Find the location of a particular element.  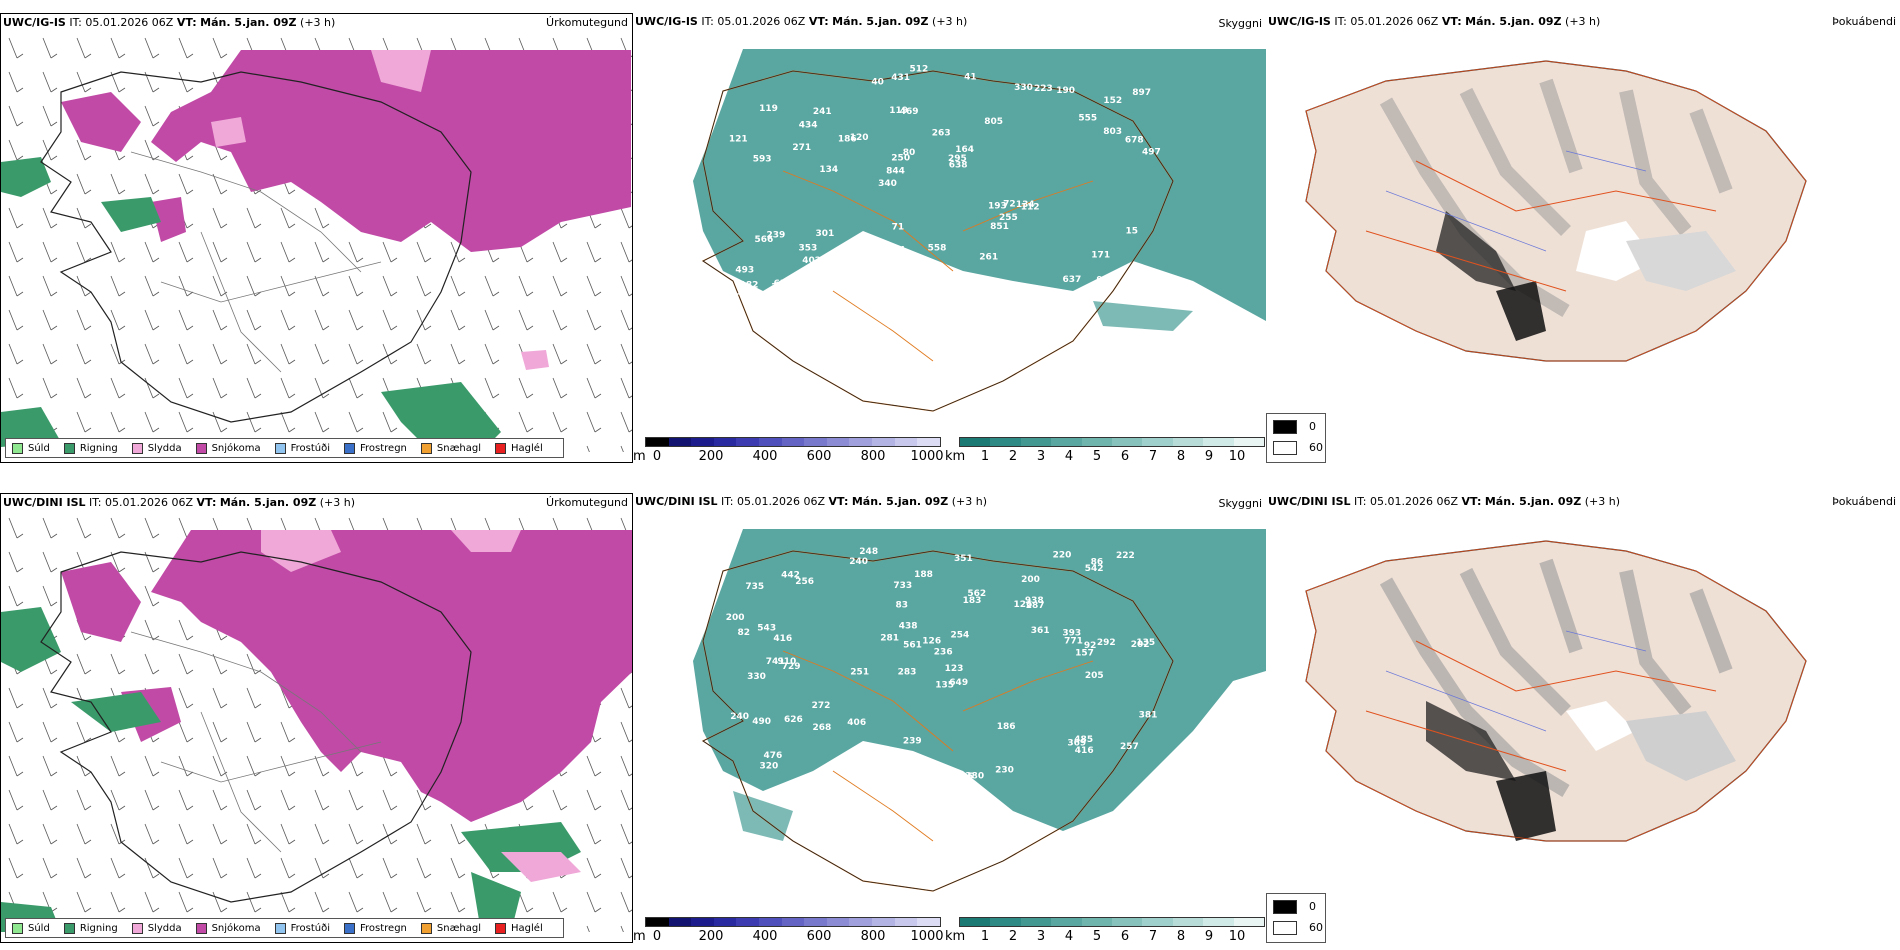

cloud-ceiling-label: 157 is located at coordinates (1084, 653).